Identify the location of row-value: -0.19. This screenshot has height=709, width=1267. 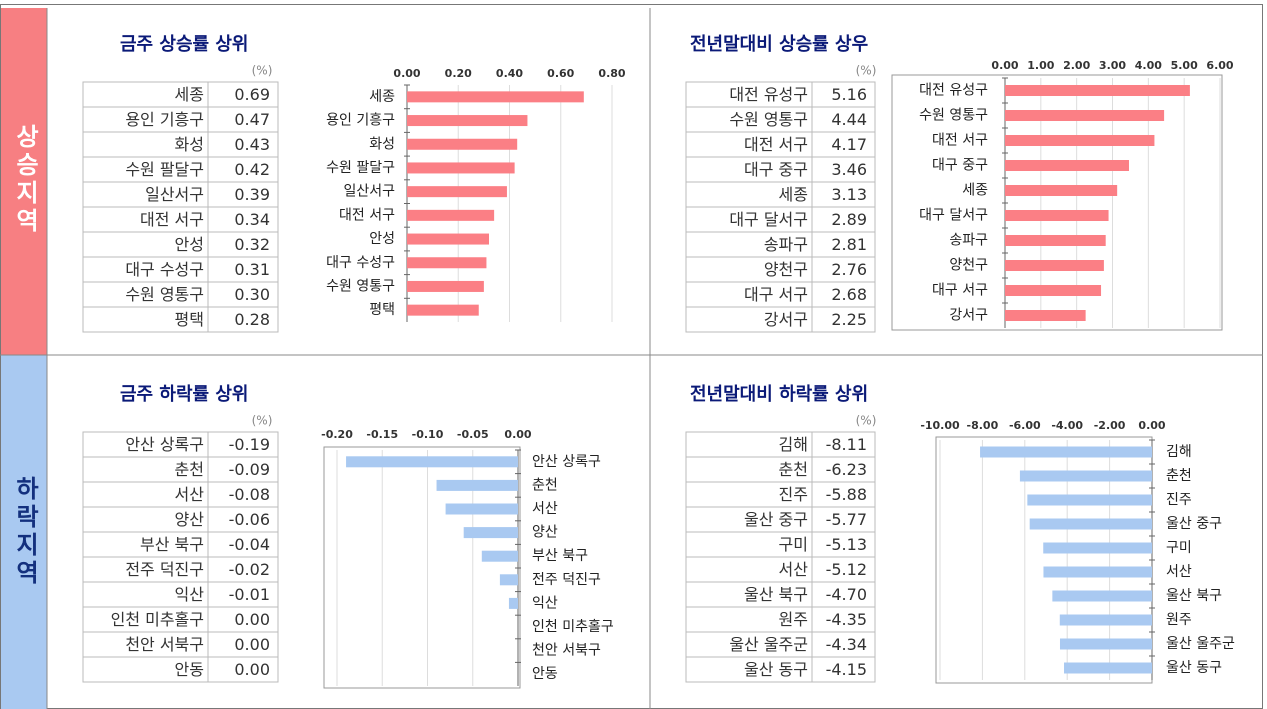
(249, 444).